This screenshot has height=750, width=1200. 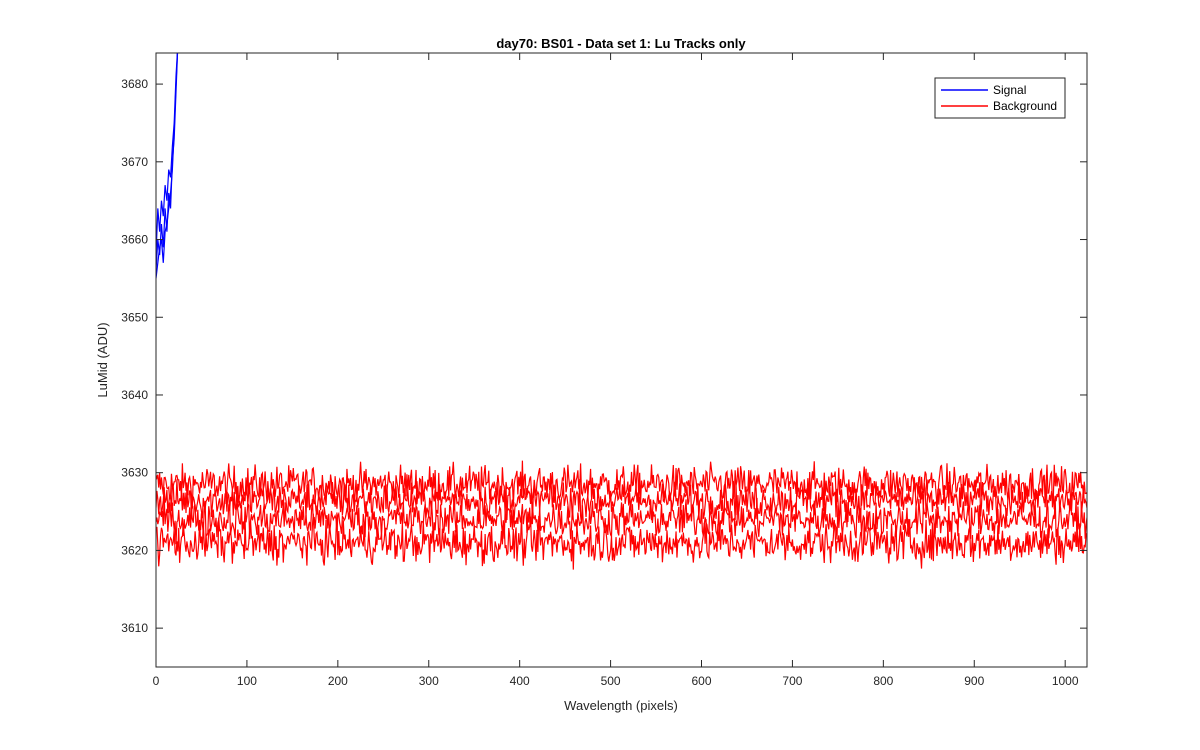 I want to click on y-tick-label: 3680, so click(x=134, y=84).